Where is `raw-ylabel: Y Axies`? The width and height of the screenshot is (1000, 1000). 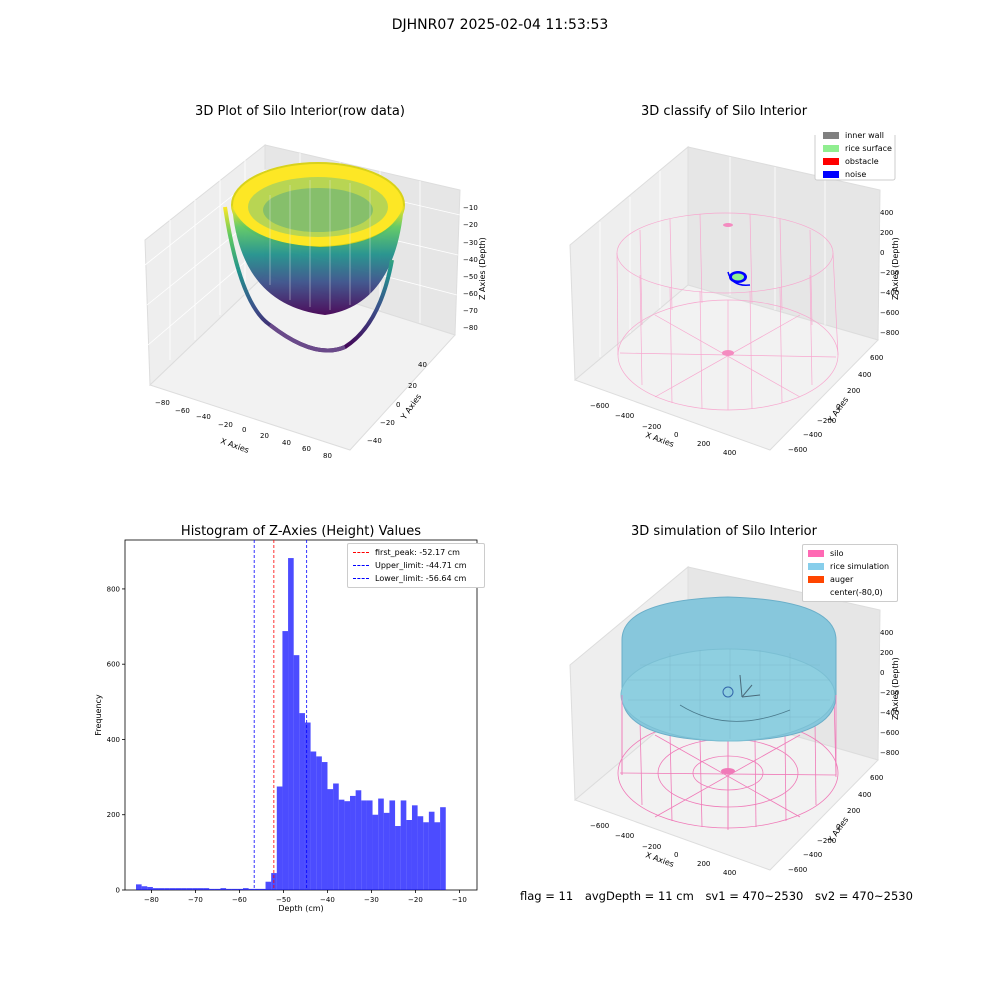
raw-ylabel: Y Axies is located at coordinates (411, 407).